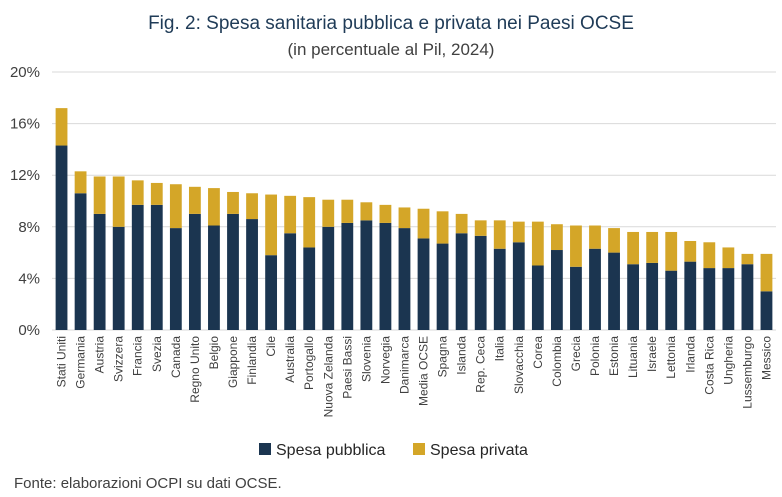 Image resolution: width=782 pixels, height=497 pixels. I want to click on x-category-label: Belgio, so click(214, 353).